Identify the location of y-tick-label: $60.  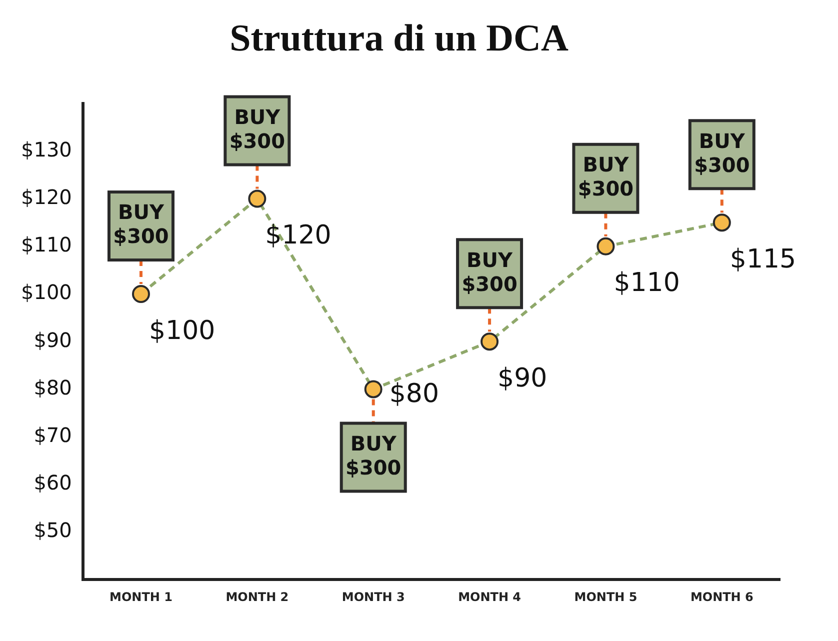
(53, 482).